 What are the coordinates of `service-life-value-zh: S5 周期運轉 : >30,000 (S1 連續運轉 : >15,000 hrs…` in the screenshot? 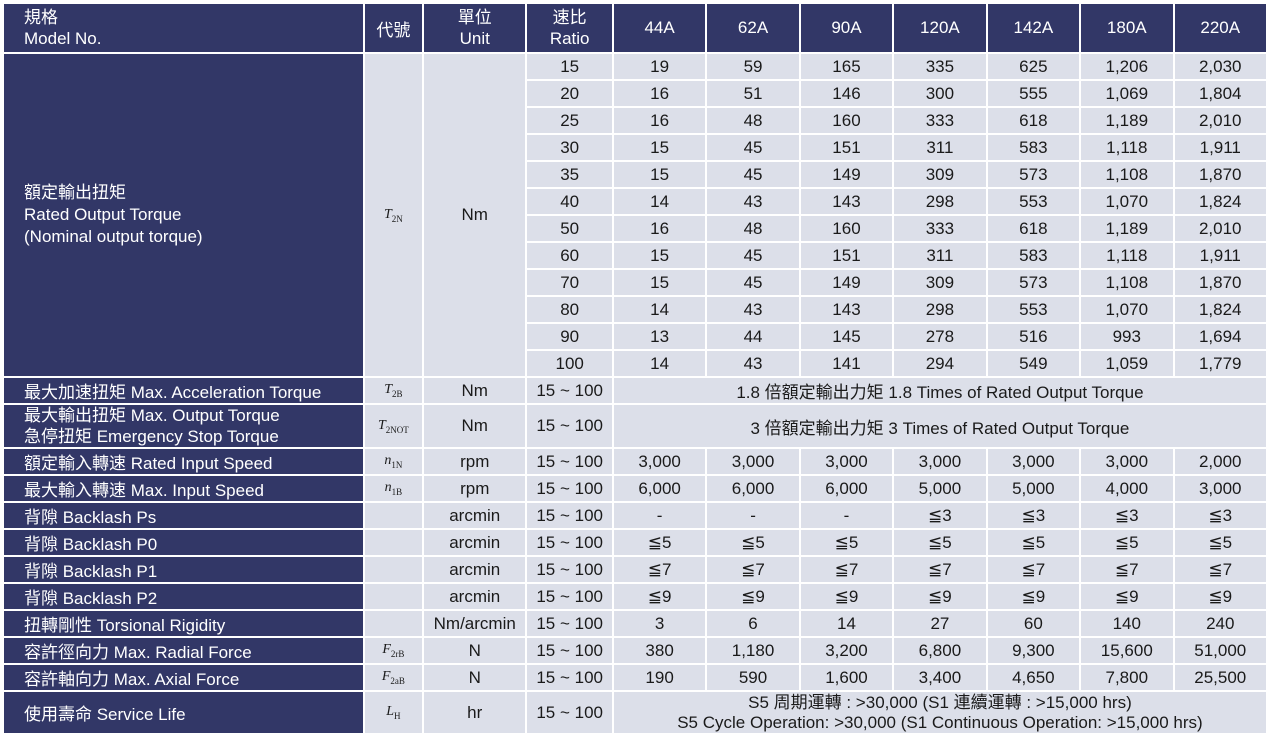 It's located at (940, 702).